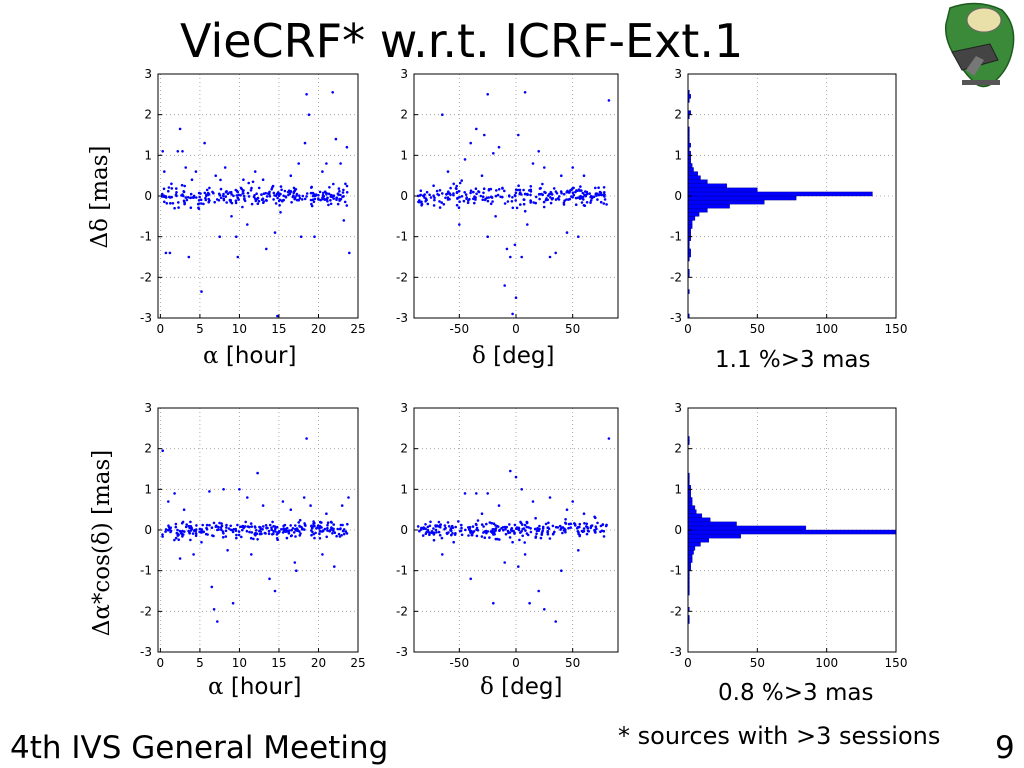 This screenshot has width=1024, height=768. I want to click on x-tick-label: -50, so click(460, 663).